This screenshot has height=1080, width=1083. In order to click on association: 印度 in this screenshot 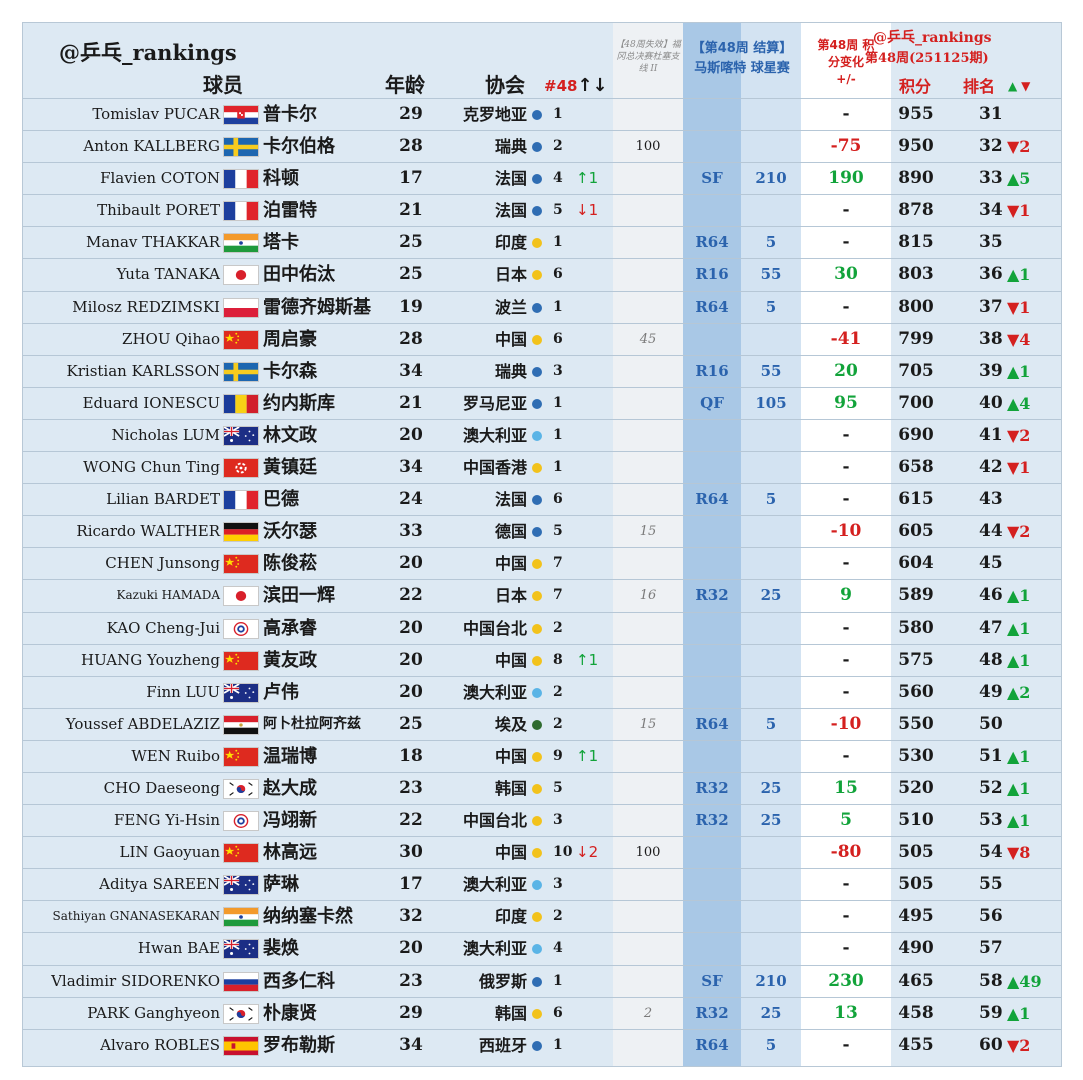, I will do `click(510, 917)`.